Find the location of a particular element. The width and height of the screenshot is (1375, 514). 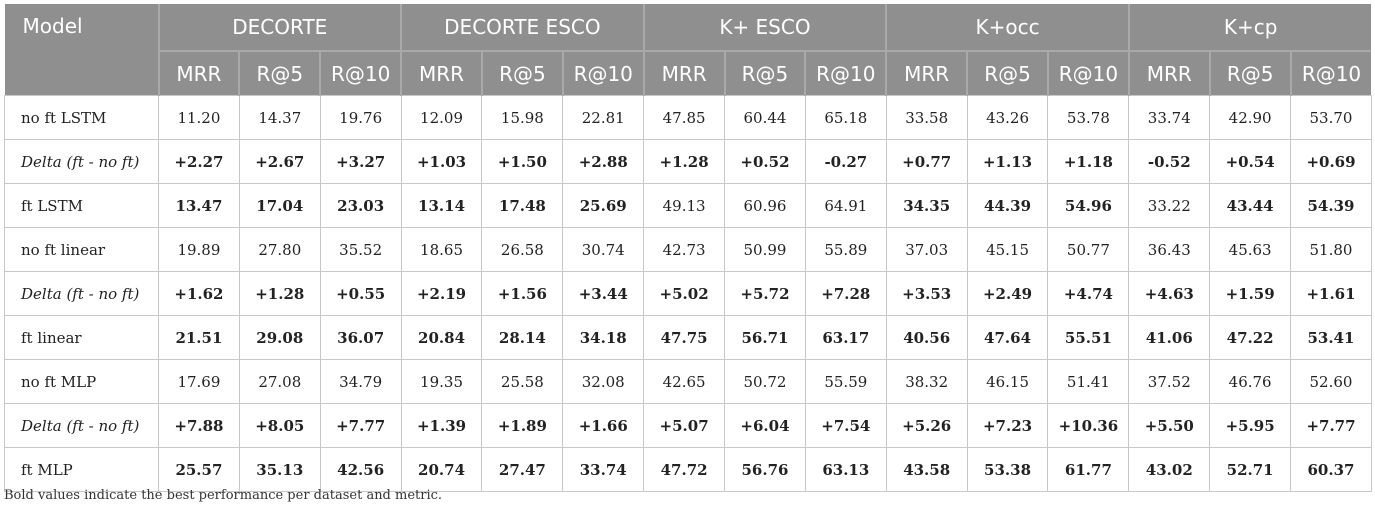

table-cell: 47.85 is located at coordinates (684, 117).